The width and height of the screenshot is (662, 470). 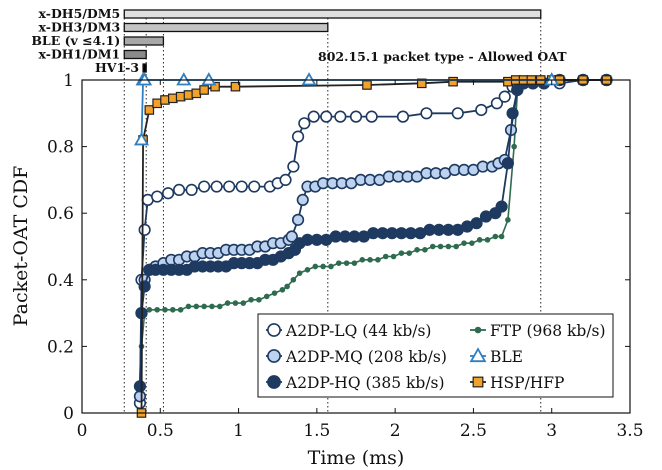 What do you see at coordinates (548, 331) in the screenshot?
I see `legend-label: FTP (968 kb/s)` at bounding box center [548, 331].